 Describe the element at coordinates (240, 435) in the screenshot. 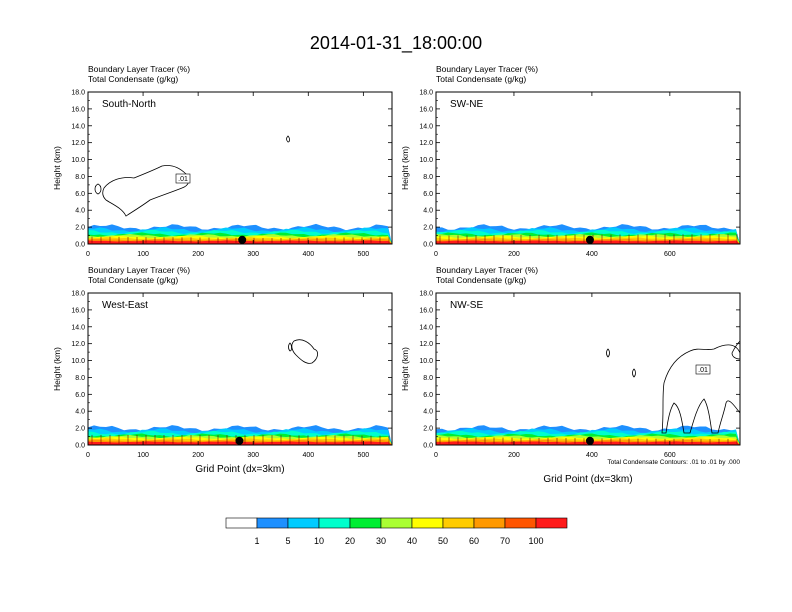

I see `tracer-shading` at that location.